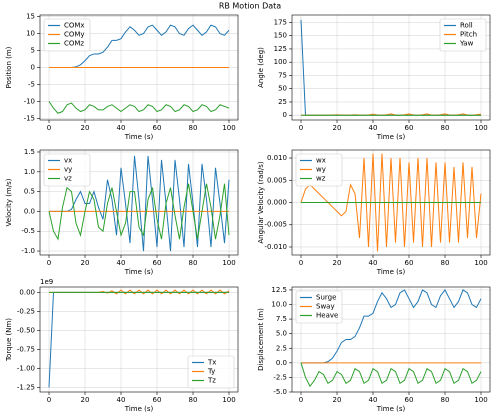  What do you see at coordinates (26, 330) in the screenshot?
I see `y-tick-label: -0.50` at bounding box center [26, 330].